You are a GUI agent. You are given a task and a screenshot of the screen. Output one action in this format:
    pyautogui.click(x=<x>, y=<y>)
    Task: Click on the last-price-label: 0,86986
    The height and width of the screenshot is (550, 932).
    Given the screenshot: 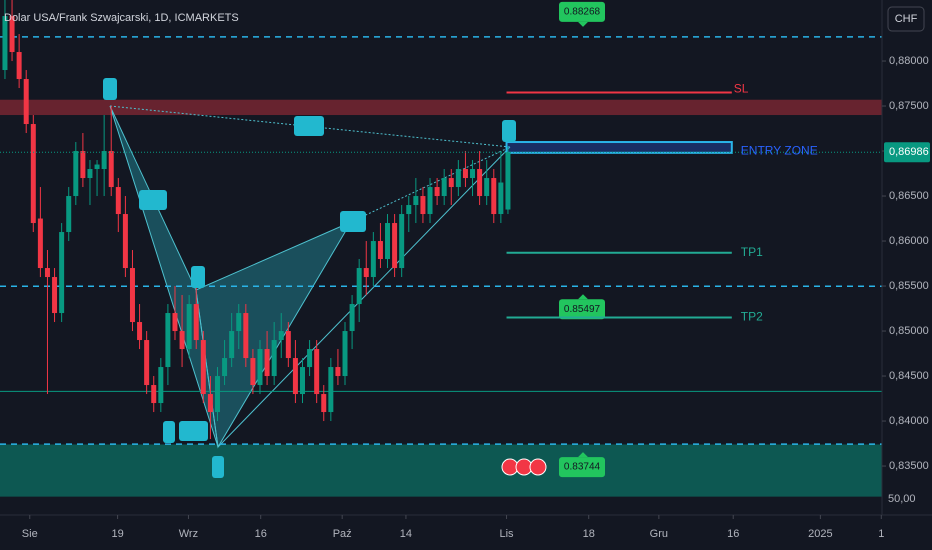 What is the action you would take?
    pyautogui.click(x=909, y=152)
    